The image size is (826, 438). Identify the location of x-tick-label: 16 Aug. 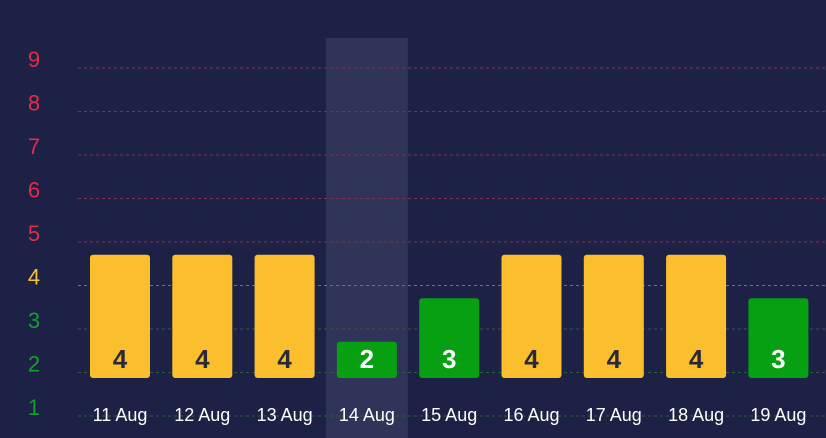
(531, 415).